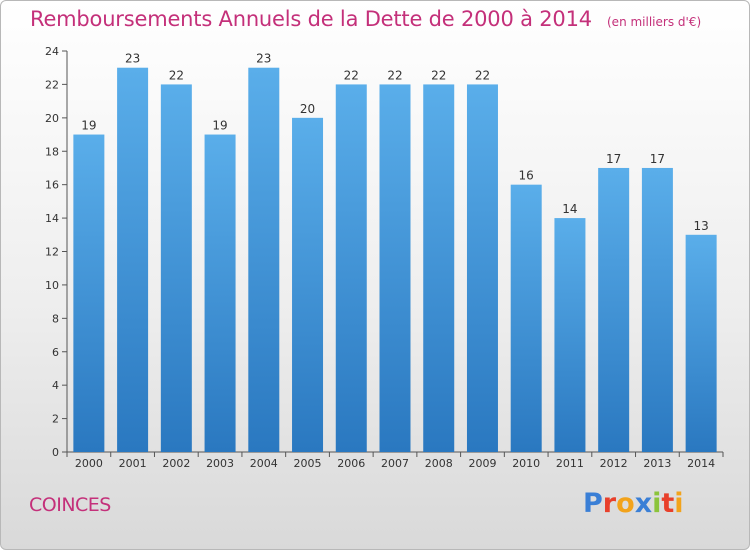  What do you see at coordinates (654, 22) in the screenshot?
I see `chart-unit: (en milliers d'€)` at bounding box center [654, 22].